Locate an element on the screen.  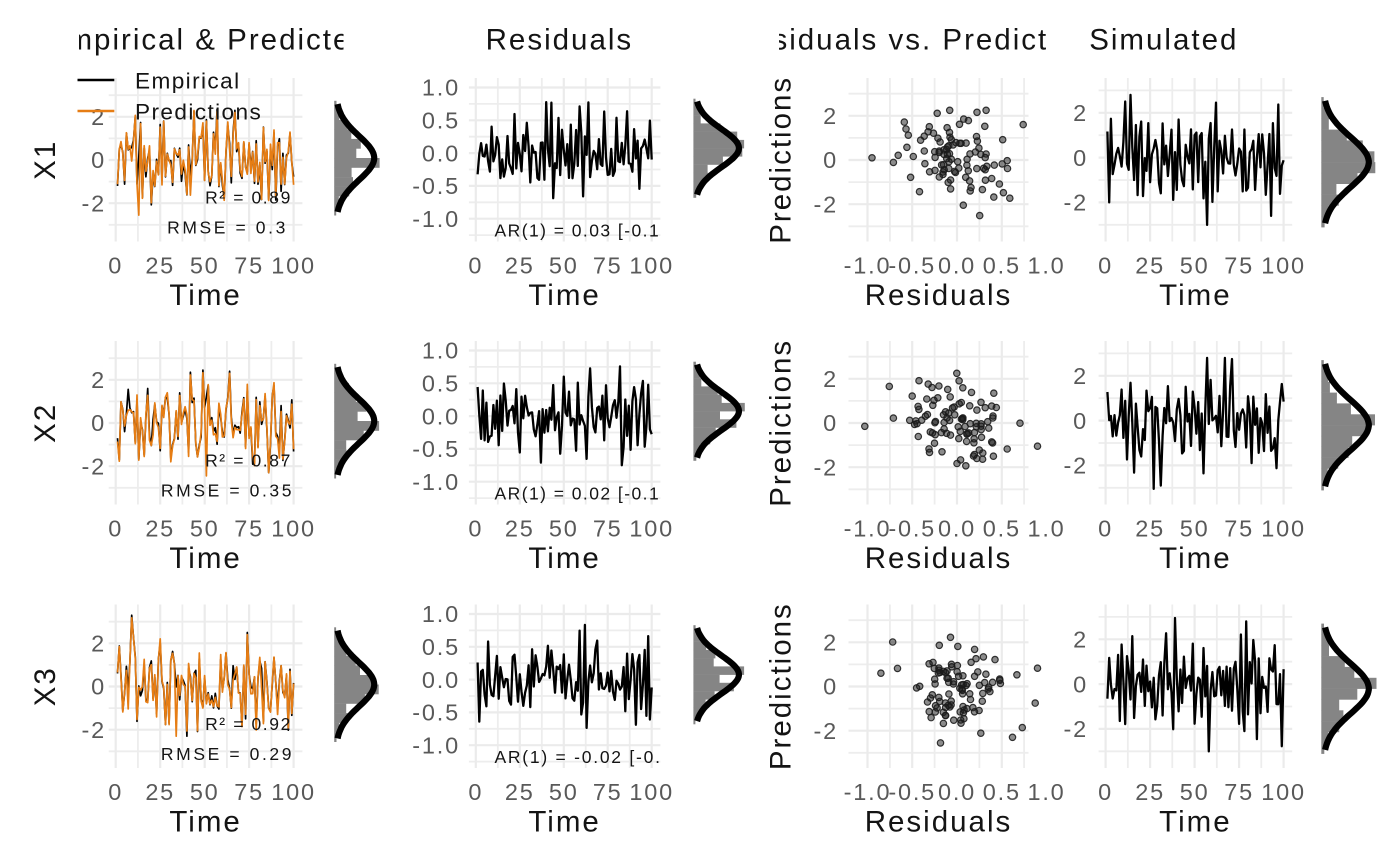
svg-text: AR(1) = 0.02 [-0.18, 0.22] is located at coordinates (613, 494).